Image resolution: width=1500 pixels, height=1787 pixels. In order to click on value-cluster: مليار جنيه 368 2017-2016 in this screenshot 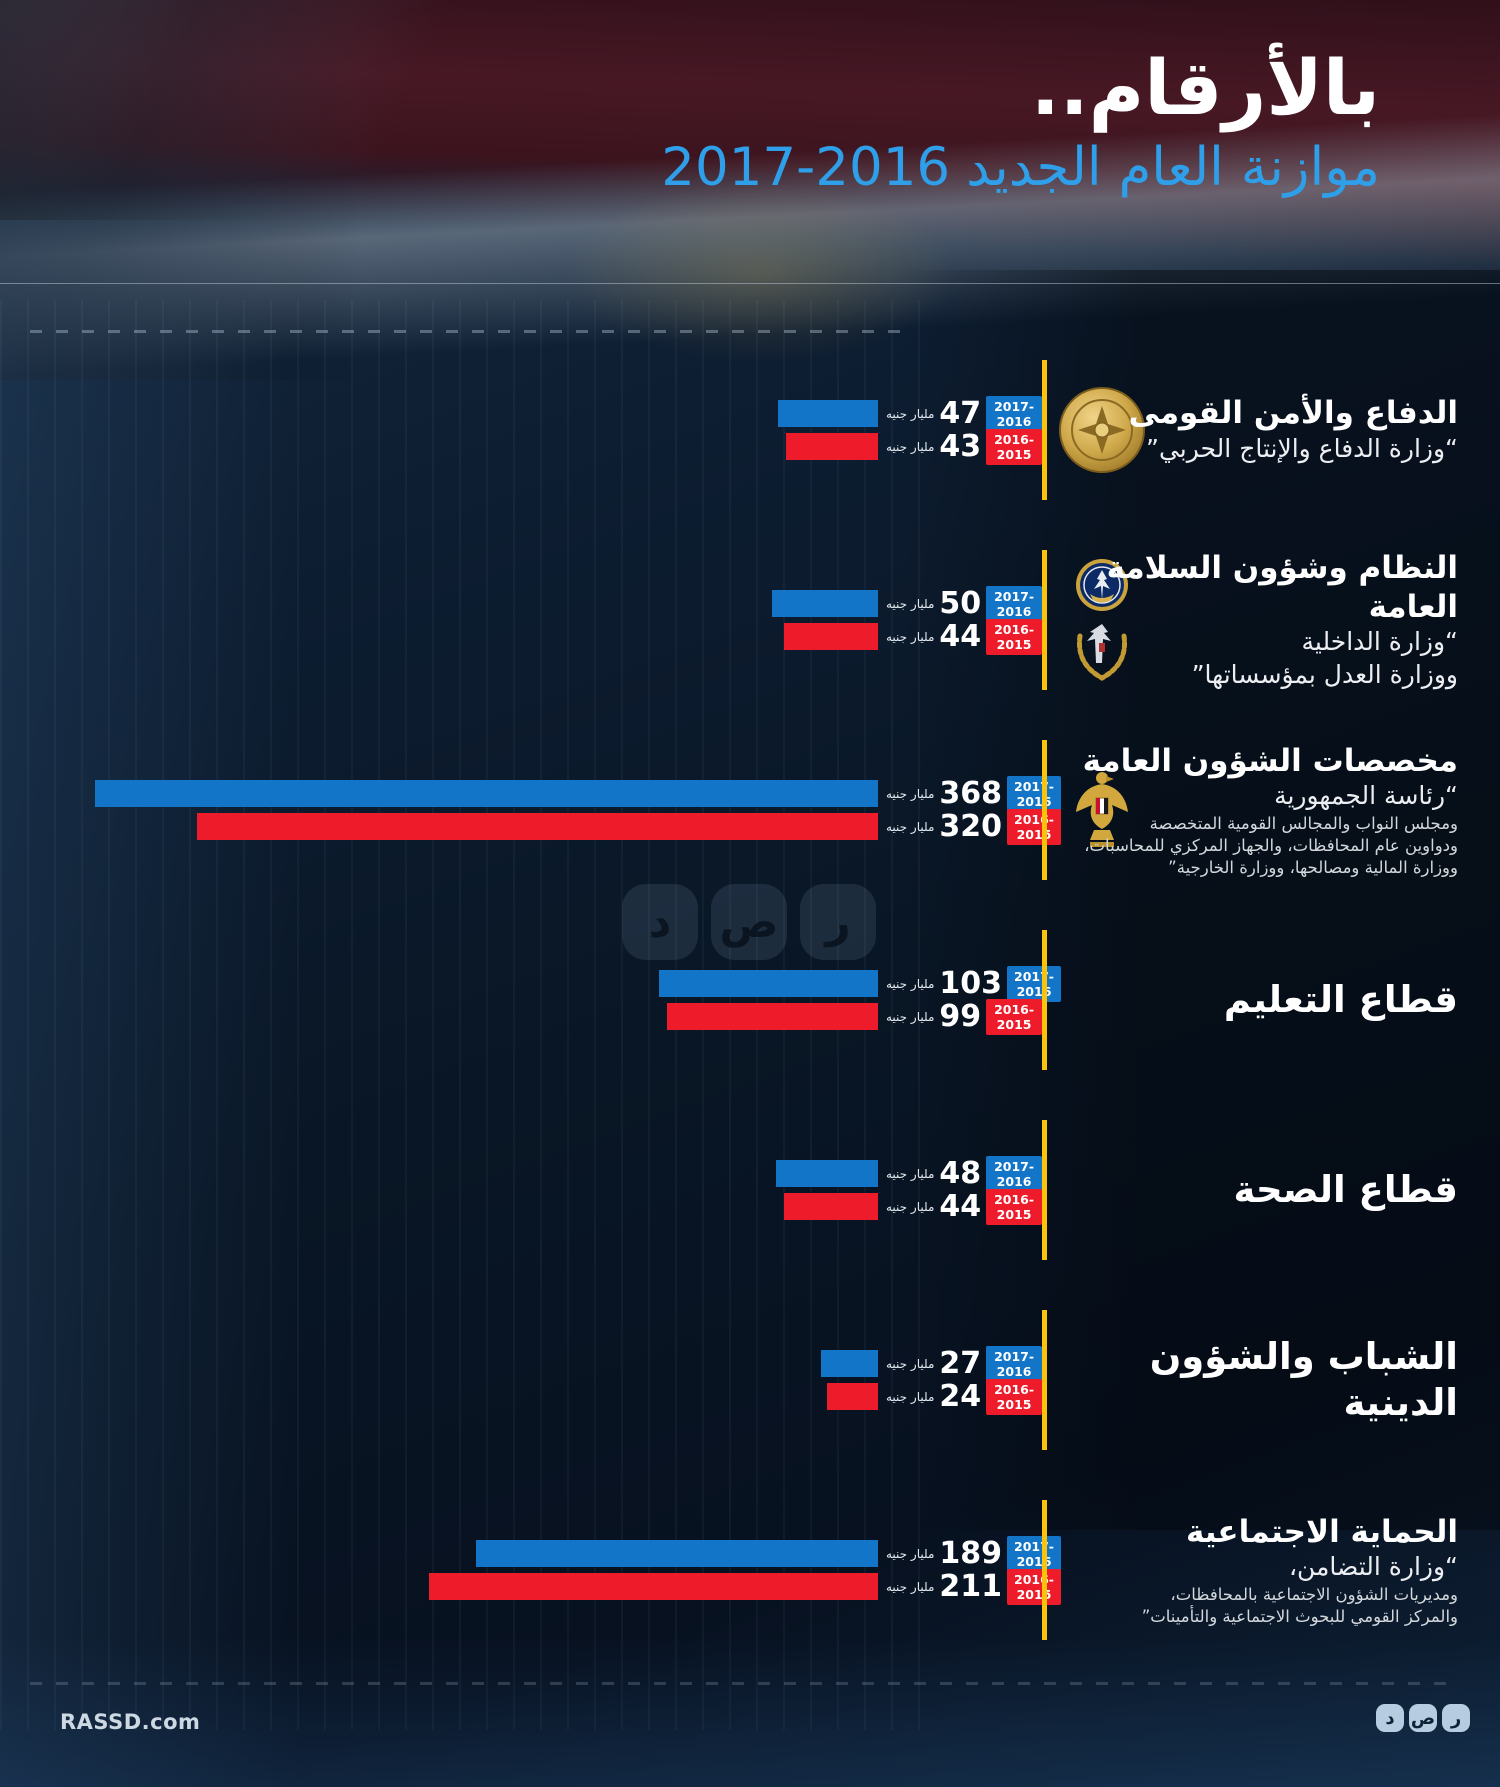, I will do `click(970, 793)`.